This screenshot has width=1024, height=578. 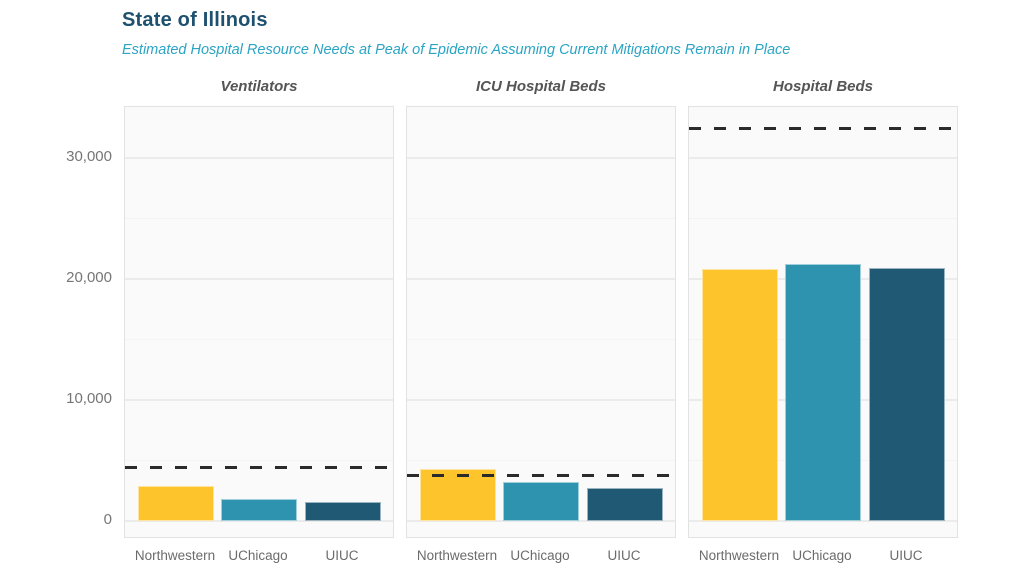 What do you see at coordinates (58, 322) in the screenshot?
I see `y-axis: 0 10,000 20,000 30,000` at bounding box center [58, 322].